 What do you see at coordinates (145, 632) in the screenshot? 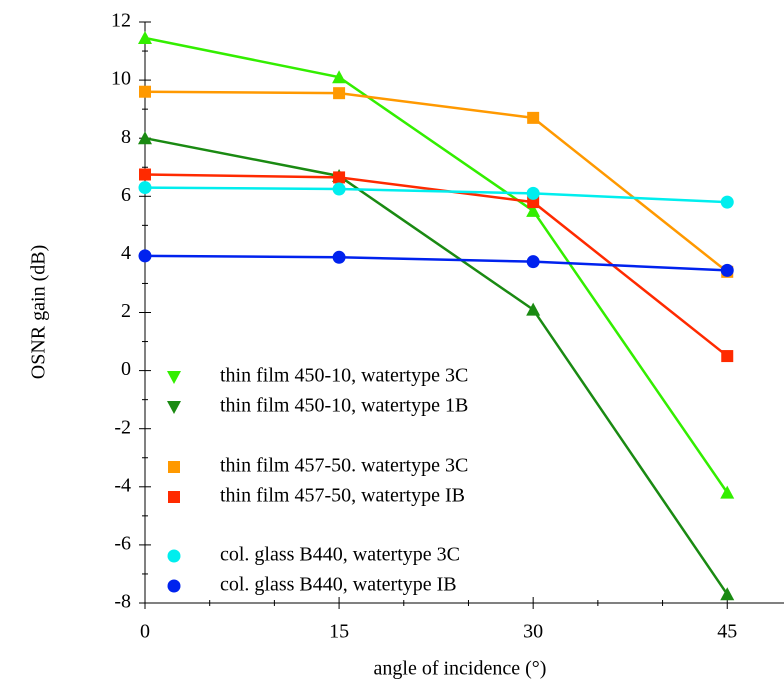
I see `x-tick-label: 0` at bounding box center [145, 632].